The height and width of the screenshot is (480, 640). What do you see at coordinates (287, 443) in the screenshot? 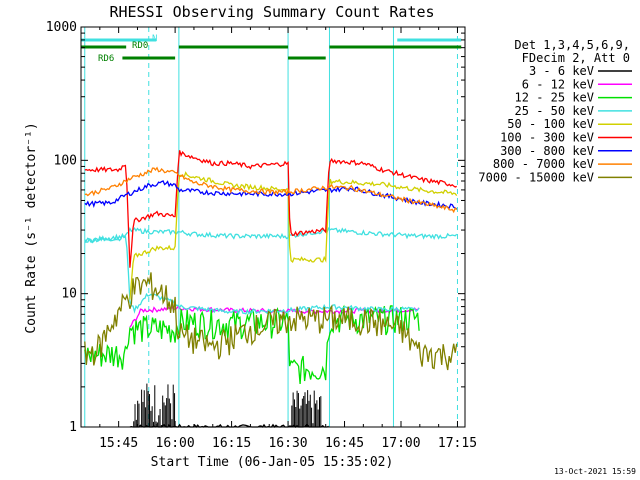
I see `x-tick-label: 16:30` at bounding box center [287, 443].